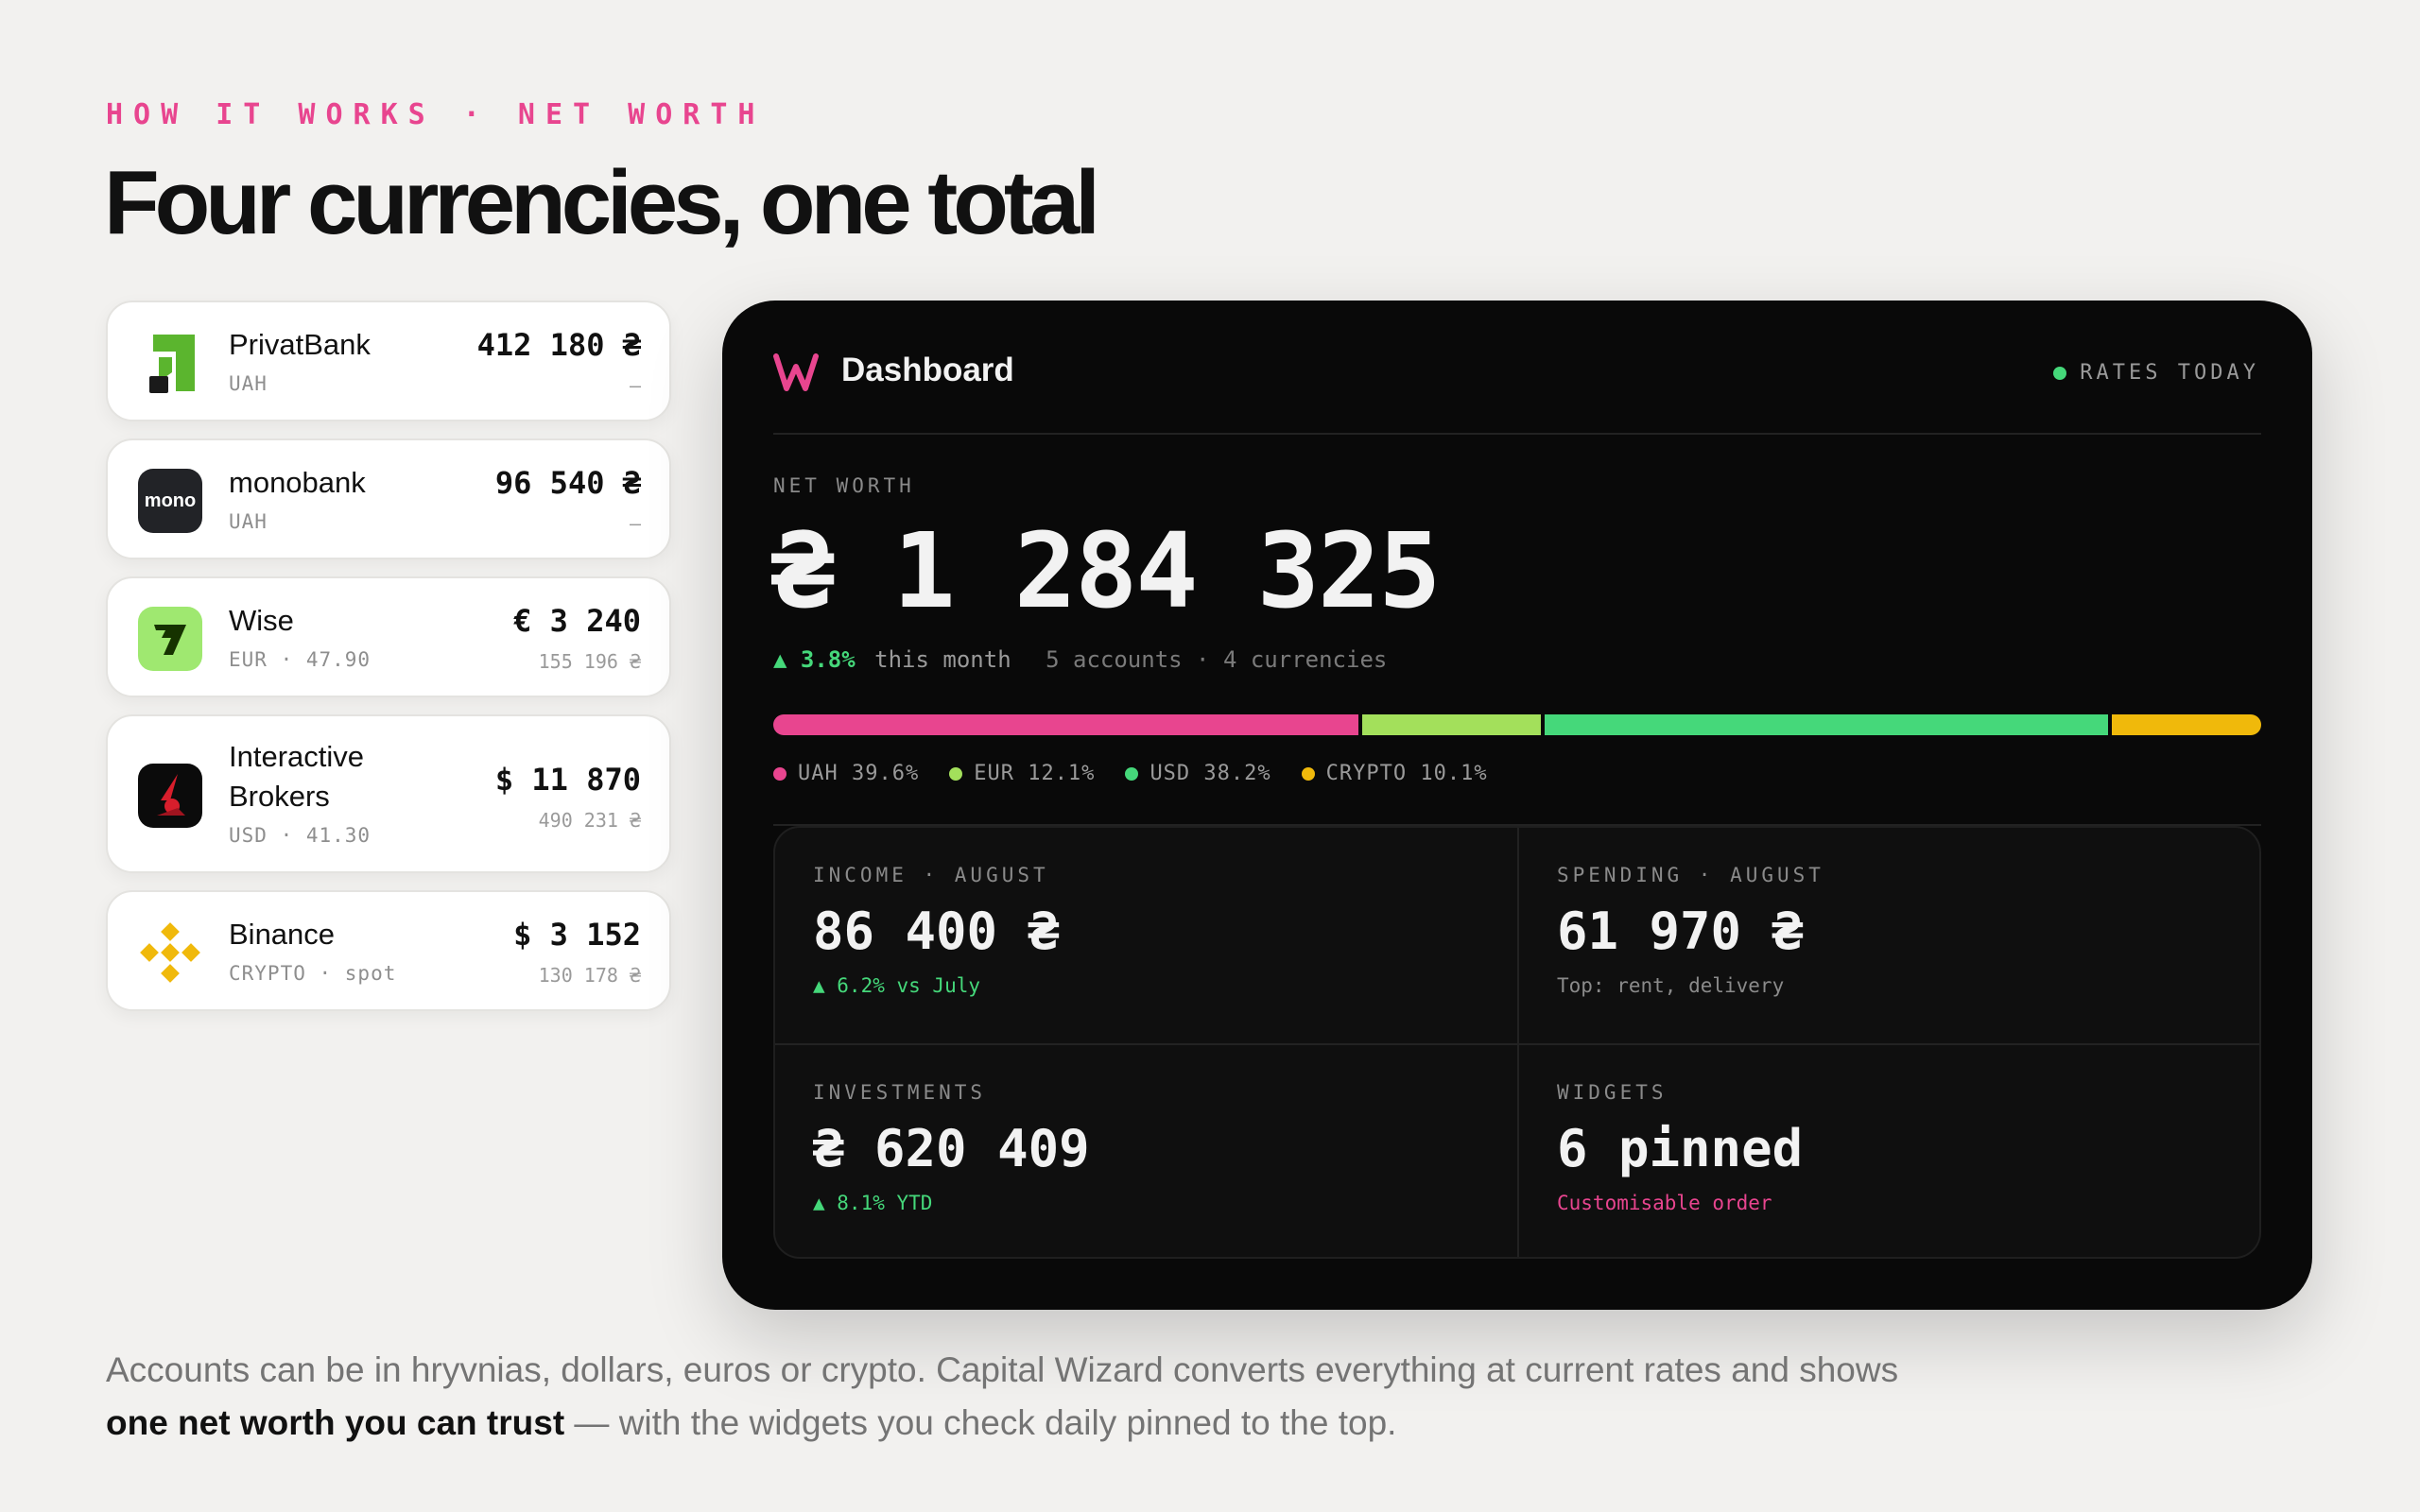  What do you see at coordinates (577, 935) in the screenshot?
I see `account-amount: $ 3 152` at bounding box center [577, 935].